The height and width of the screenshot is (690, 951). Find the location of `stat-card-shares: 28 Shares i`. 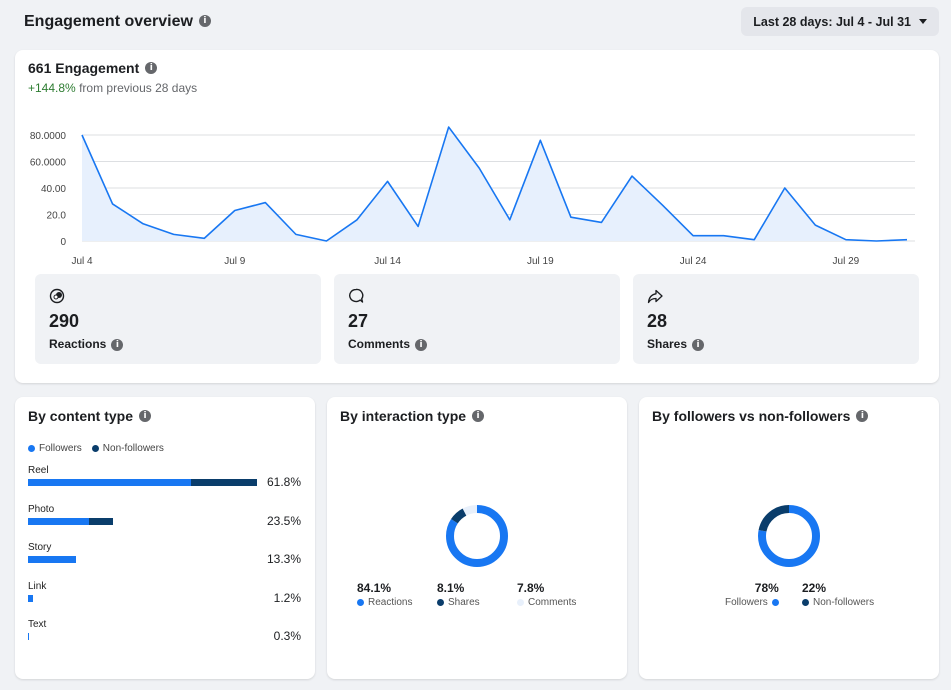

stat-card-shares: 28 Shares i is located at coordinates (776, 319).